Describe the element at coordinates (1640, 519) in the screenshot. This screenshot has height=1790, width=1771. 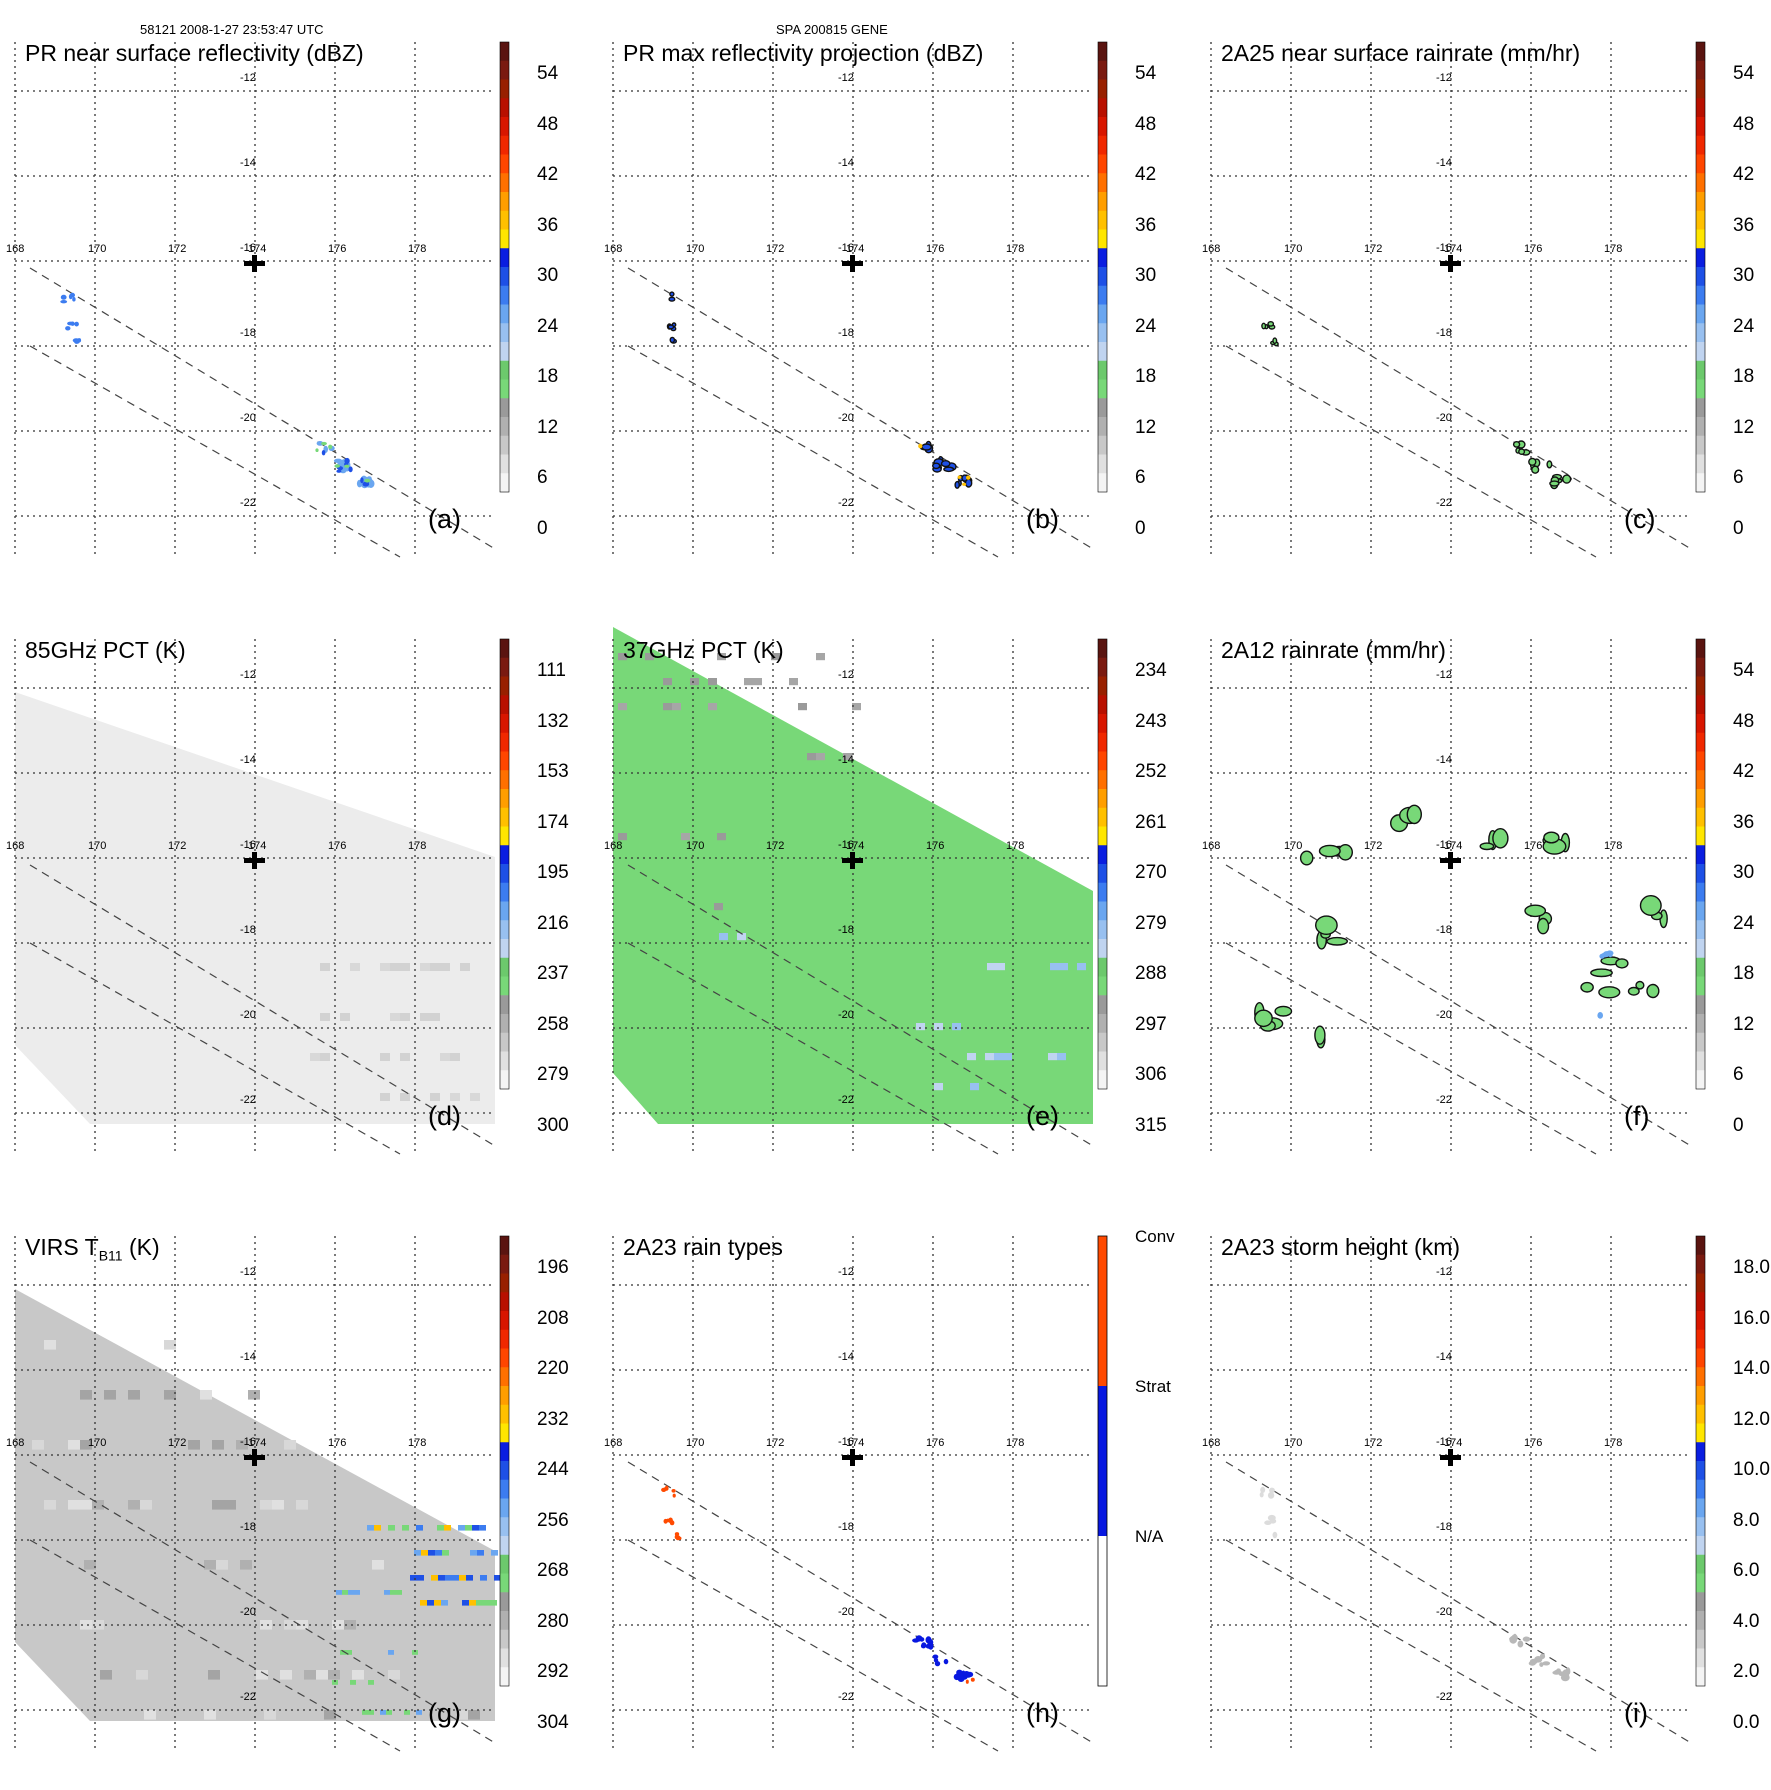
I see `panel-label: (c)` at that location.